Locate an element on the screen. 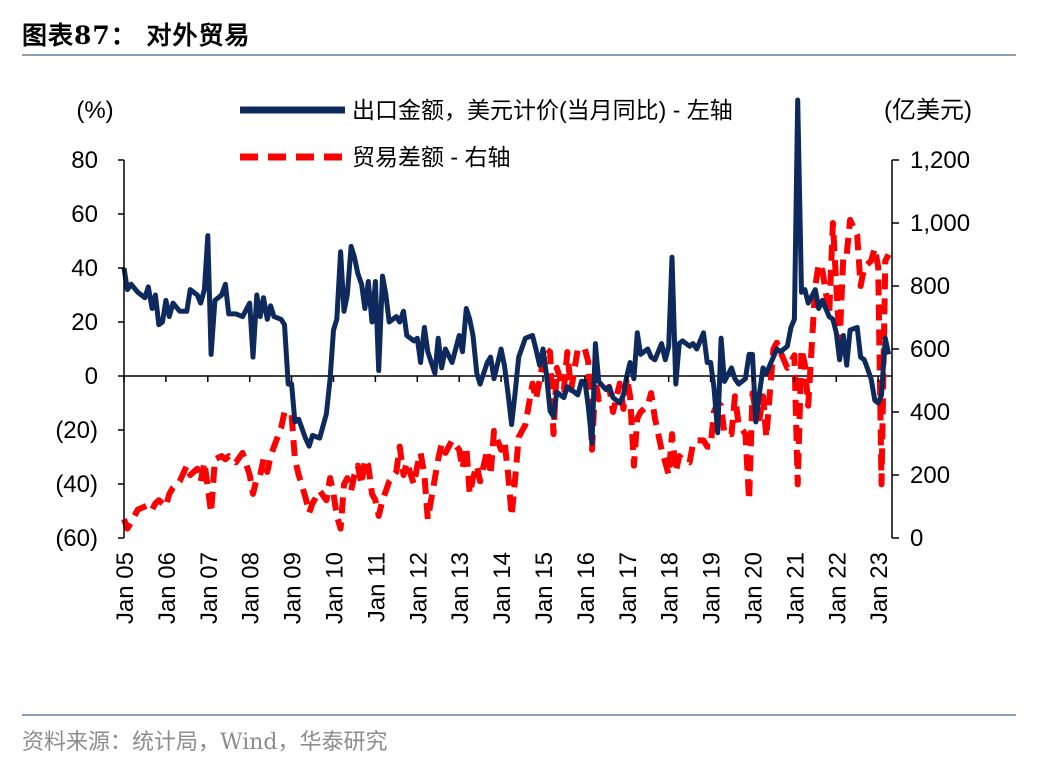  left-tick-label: 40 is located at coordinates (84, 268).